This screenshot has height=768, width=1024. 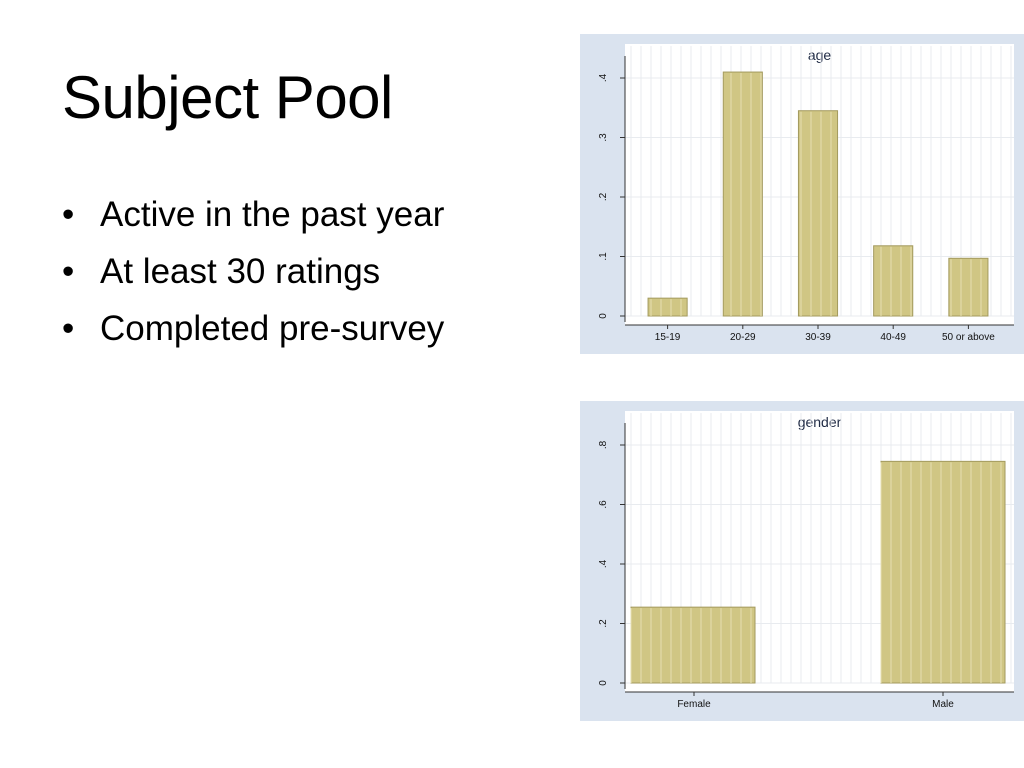 What do you see at coordinates (227, 97) in the screenshot?
I see `slide-title: Subject Pool` at bounding box center [227, 97].